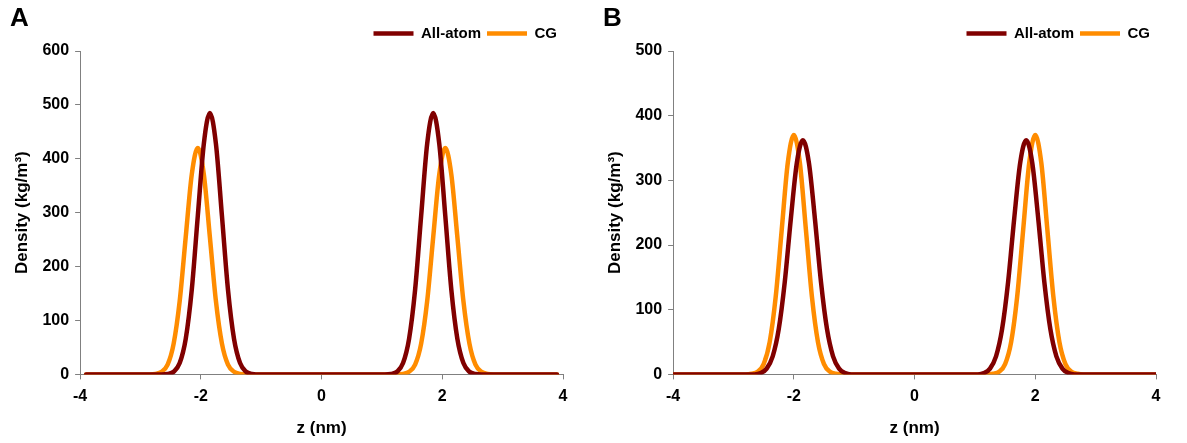 This screenshot has height=443, width=1187. Describe the element at coordinates (56, 50) in the screenshot. I see `y-tick-label: 600` at that location.